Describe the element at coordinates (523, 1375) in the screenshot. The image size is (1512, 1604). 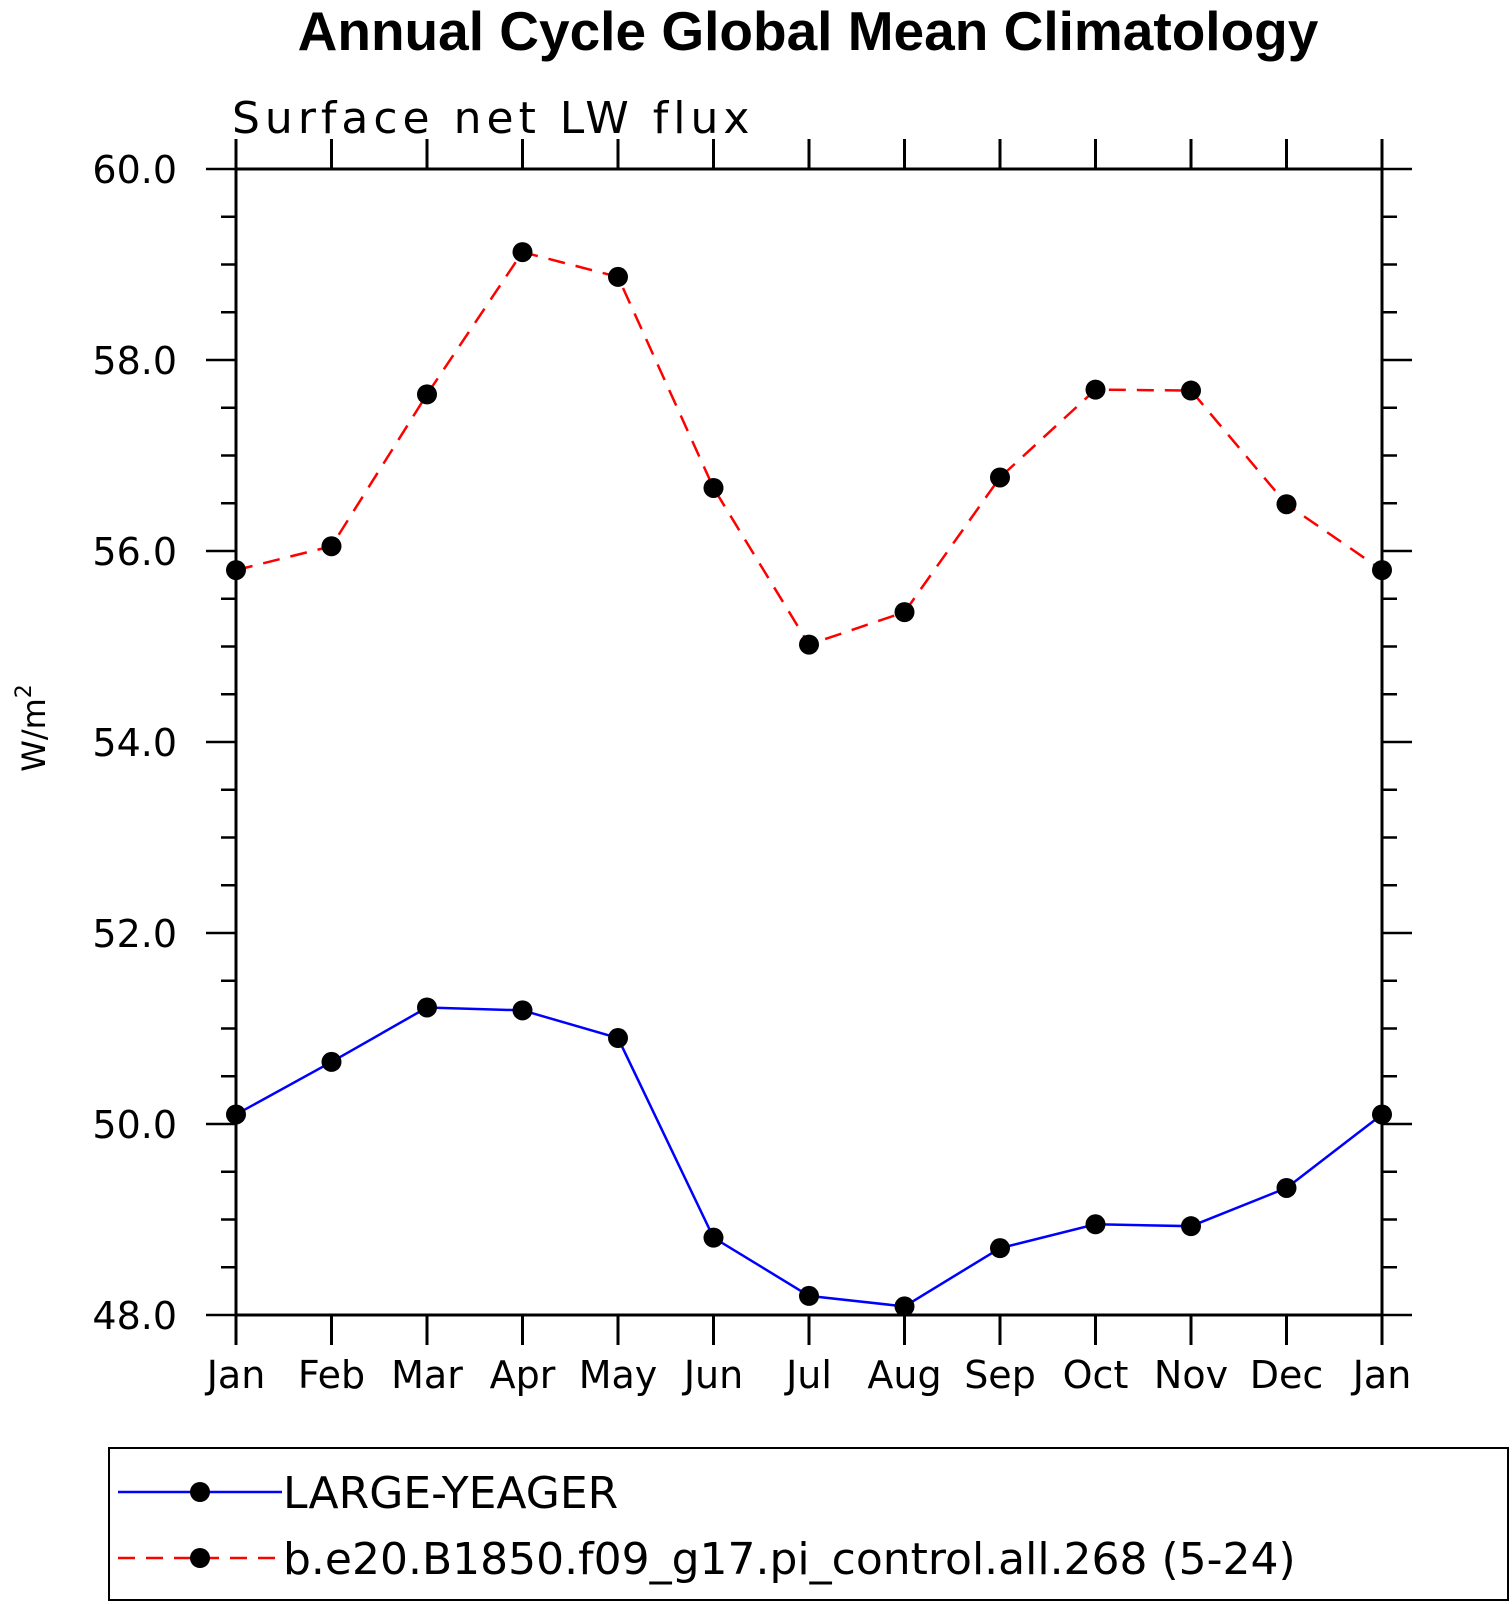
I see `x-tick-label: Apr` at that location.